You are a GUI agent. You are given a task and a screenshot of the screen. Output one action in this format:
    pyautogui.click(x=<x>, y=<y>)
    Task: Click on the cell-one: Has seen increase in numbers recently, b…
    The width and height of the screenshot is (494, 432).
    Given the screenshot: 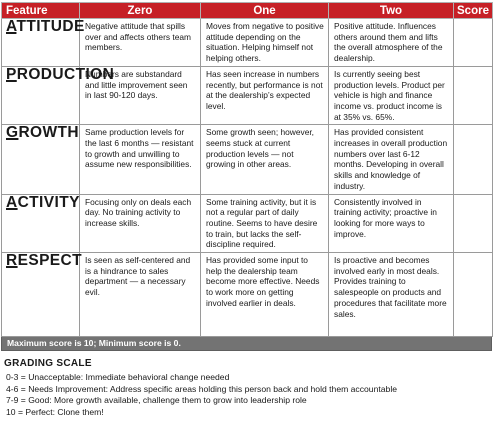 What is the action you would take?
    pyautogui.click(x=264, y=95)
    